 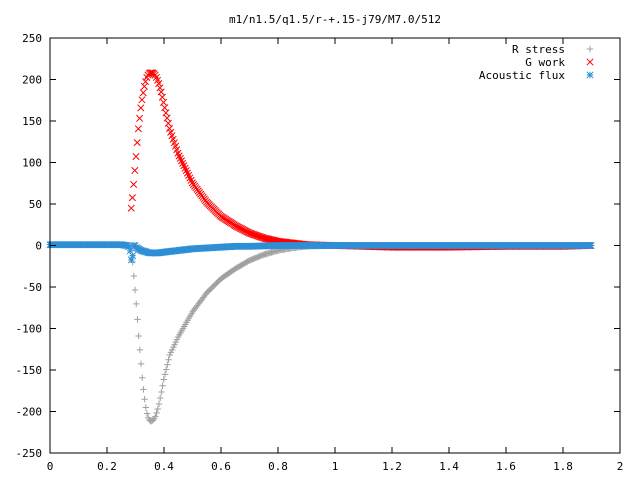 What do you see at coordinates (335, 19) in the screenshot?
I see `chart-title: m1/n1.5/q1.5/r-+.15-j79/M7.0/512` at bounding box center [335, 19].